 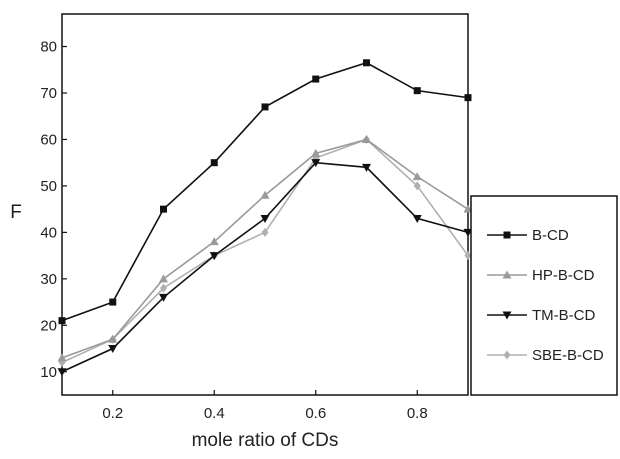 What do you see at coordinates (563, 275) in the screenshot?
I see `legend-label-hp-b-cd: HP-B-CD` at bounding box center [563, 275].